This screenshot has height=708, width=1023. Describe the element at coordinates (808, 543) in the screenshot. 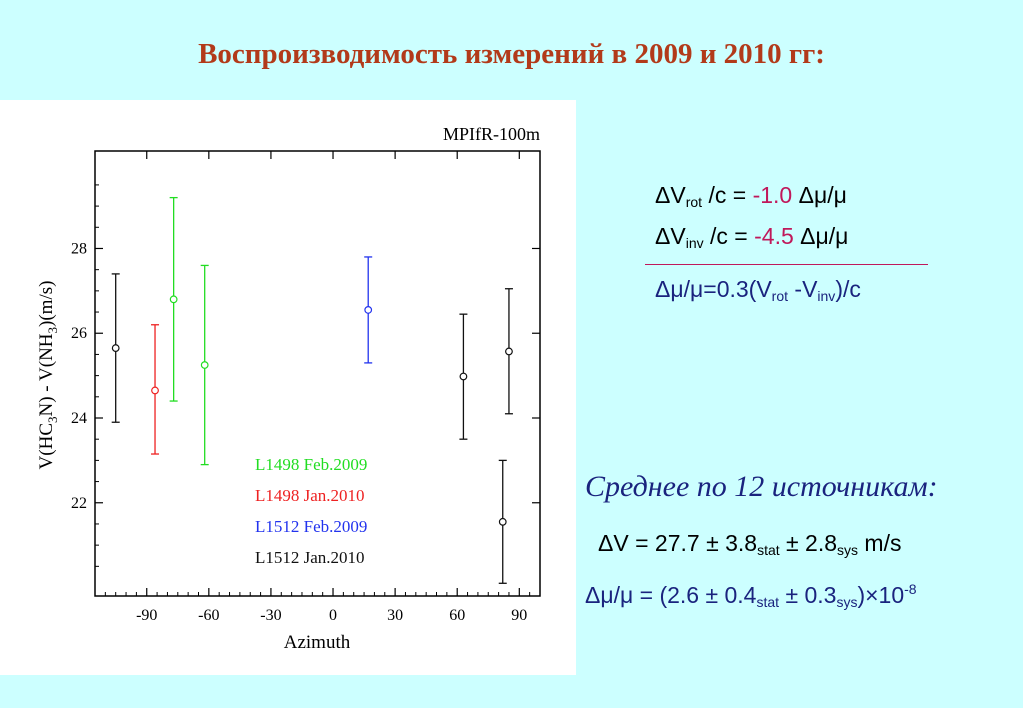

I see `dv-mid: ± 2.8` at that location.